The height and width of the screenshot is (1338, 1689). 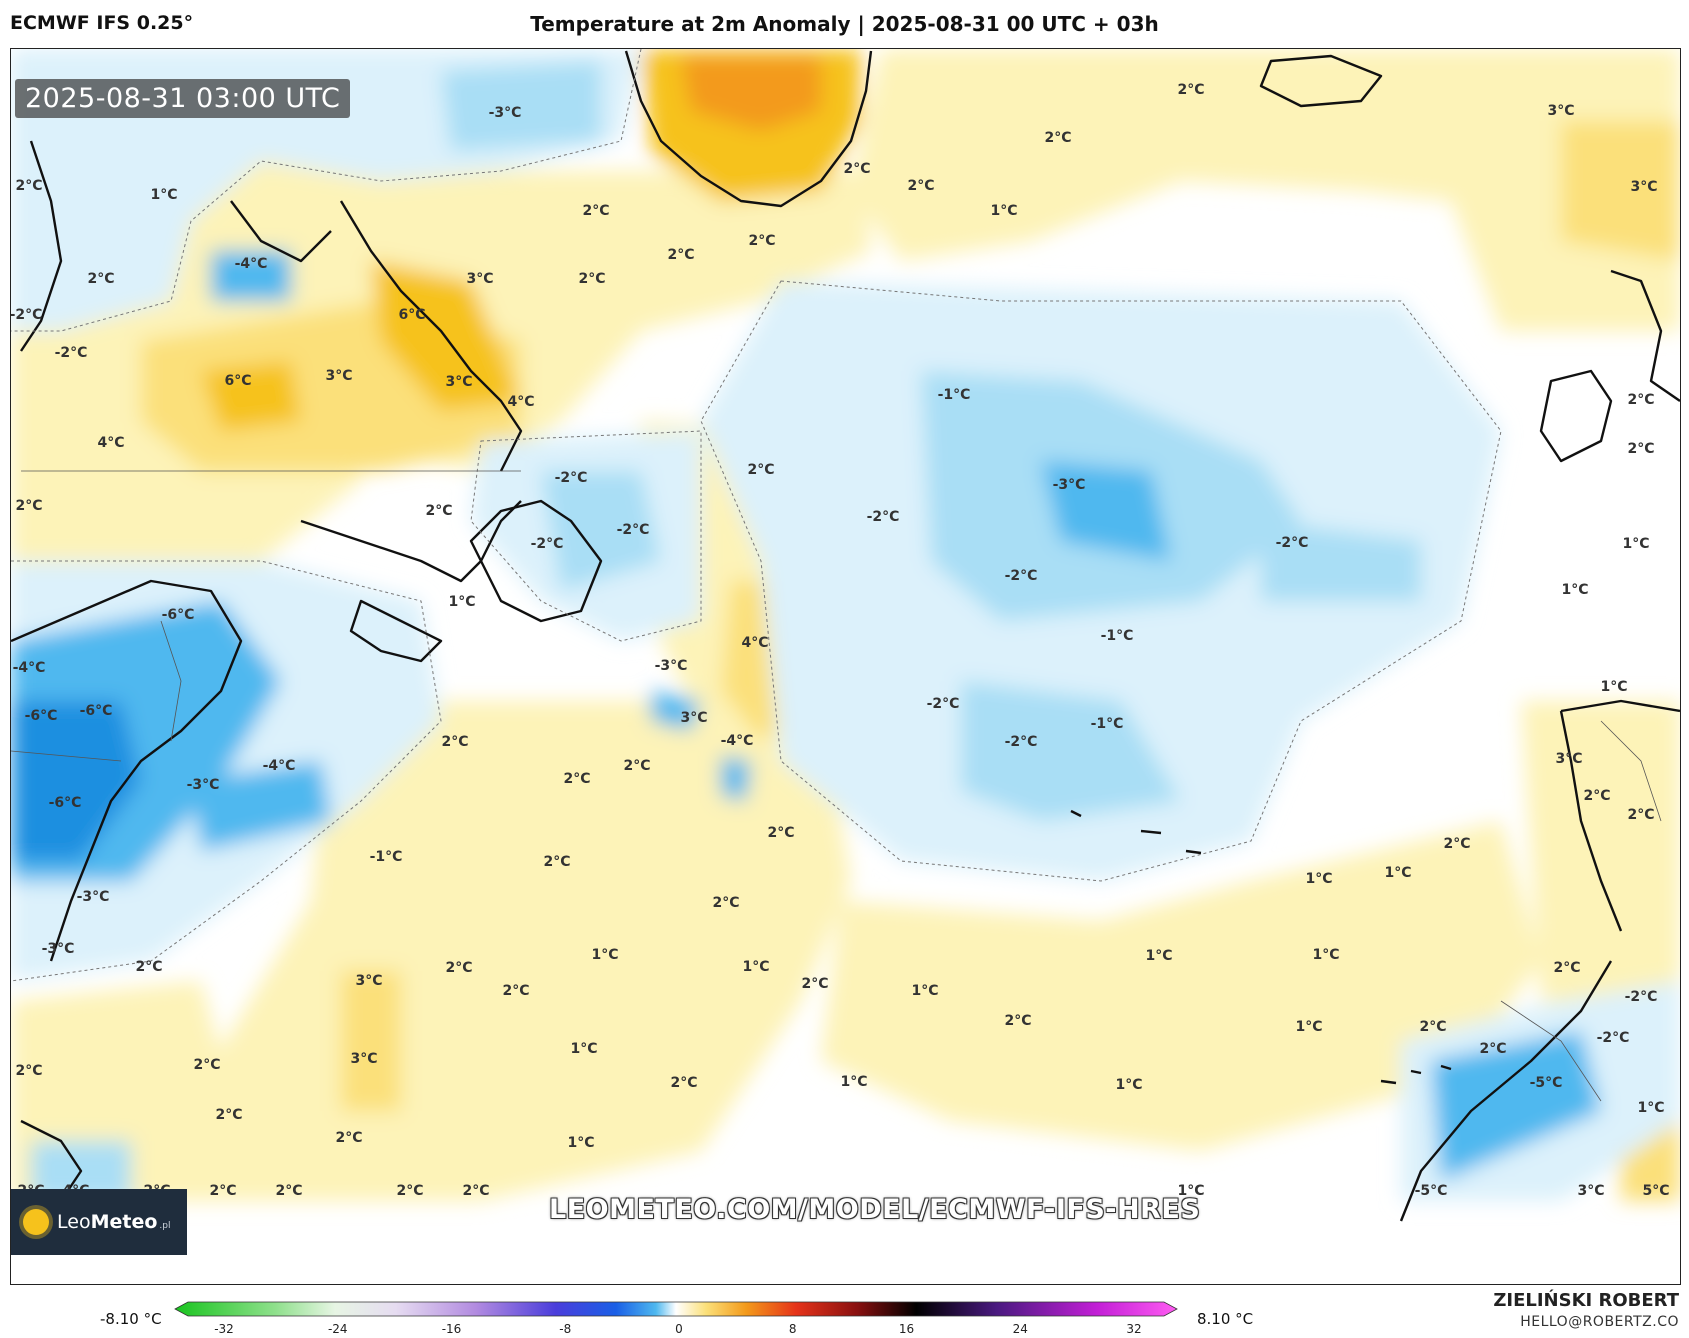 I want to click on colorbar-tick-label: 16, so click(x=906, y=1329).